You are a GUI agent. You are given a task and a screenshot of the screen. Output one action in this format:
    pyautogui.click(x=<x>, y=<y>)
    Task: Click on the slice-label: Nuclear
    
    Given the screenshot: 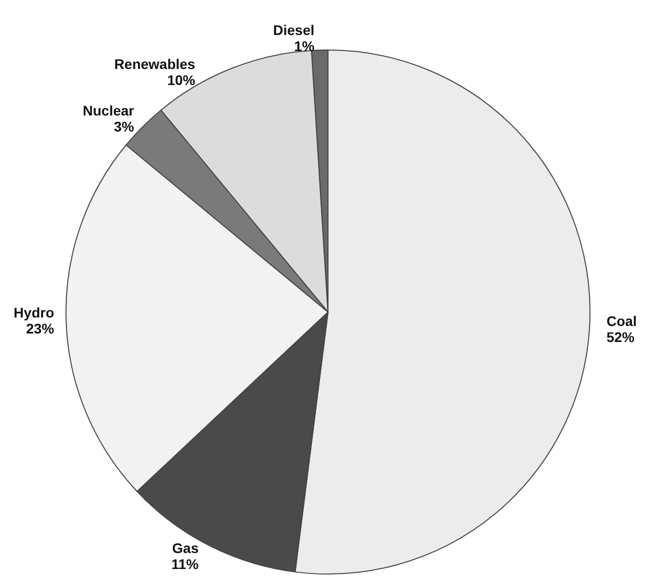 What is the action you would take?
    pyautogui.click(x=108, y=110)
    